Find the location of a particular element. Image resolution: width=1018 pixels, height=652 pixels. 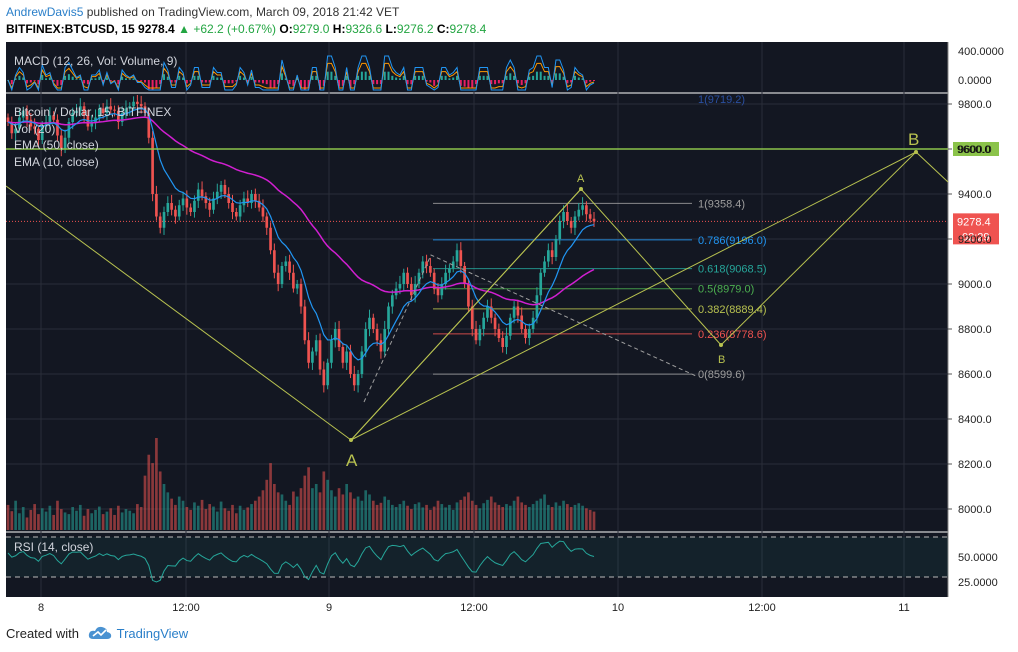

macd-pane: 400.0000 0.0000 is located at coordinates (505, 69).